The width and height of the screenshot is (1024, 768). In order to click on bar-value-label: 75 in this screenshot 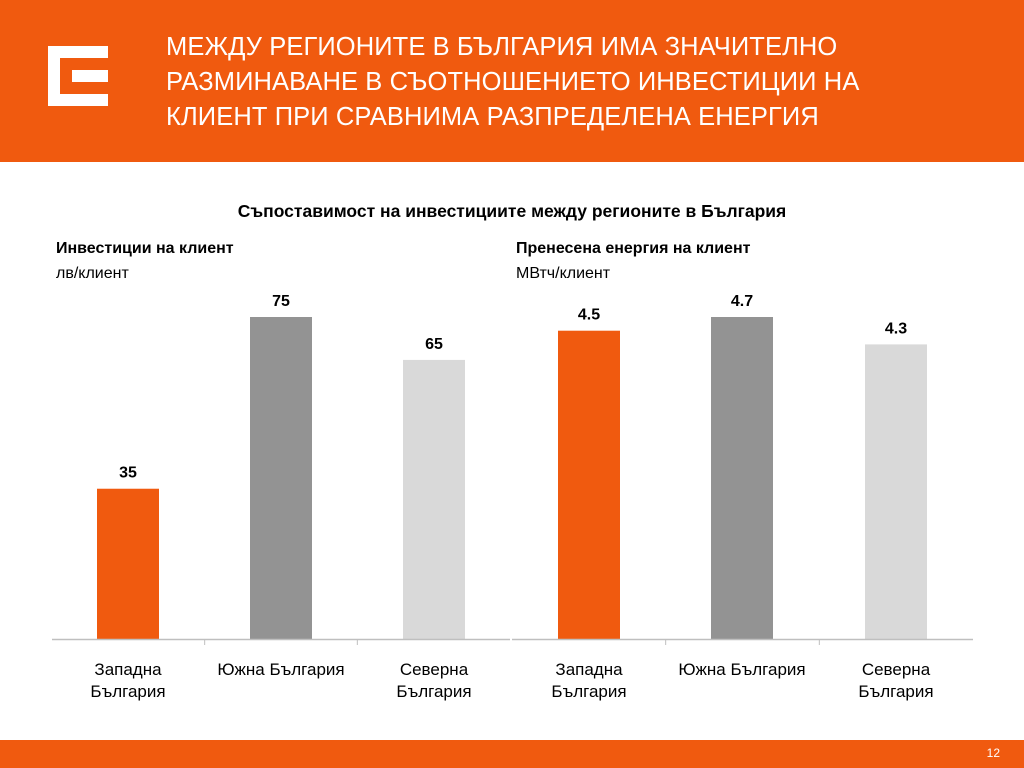, I will do `click(281, 301)`.